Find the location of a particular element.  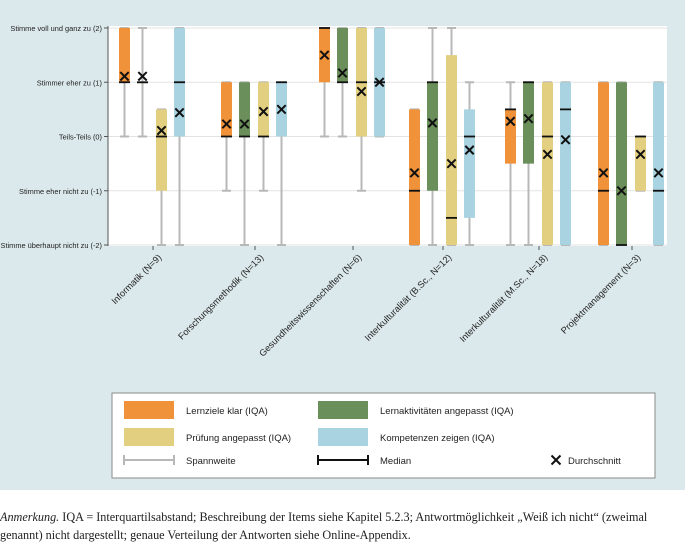

legend-label: Kompetenzen zeigen (IQA) is located at coordinates (437, 438).